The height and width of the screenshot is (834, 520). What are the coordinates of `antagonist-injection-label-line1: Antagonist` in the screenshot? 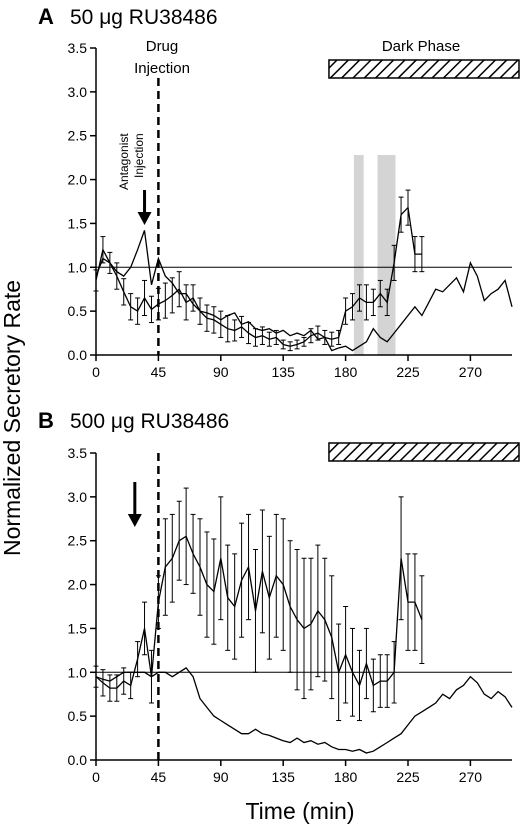 It's located at (124, 161).